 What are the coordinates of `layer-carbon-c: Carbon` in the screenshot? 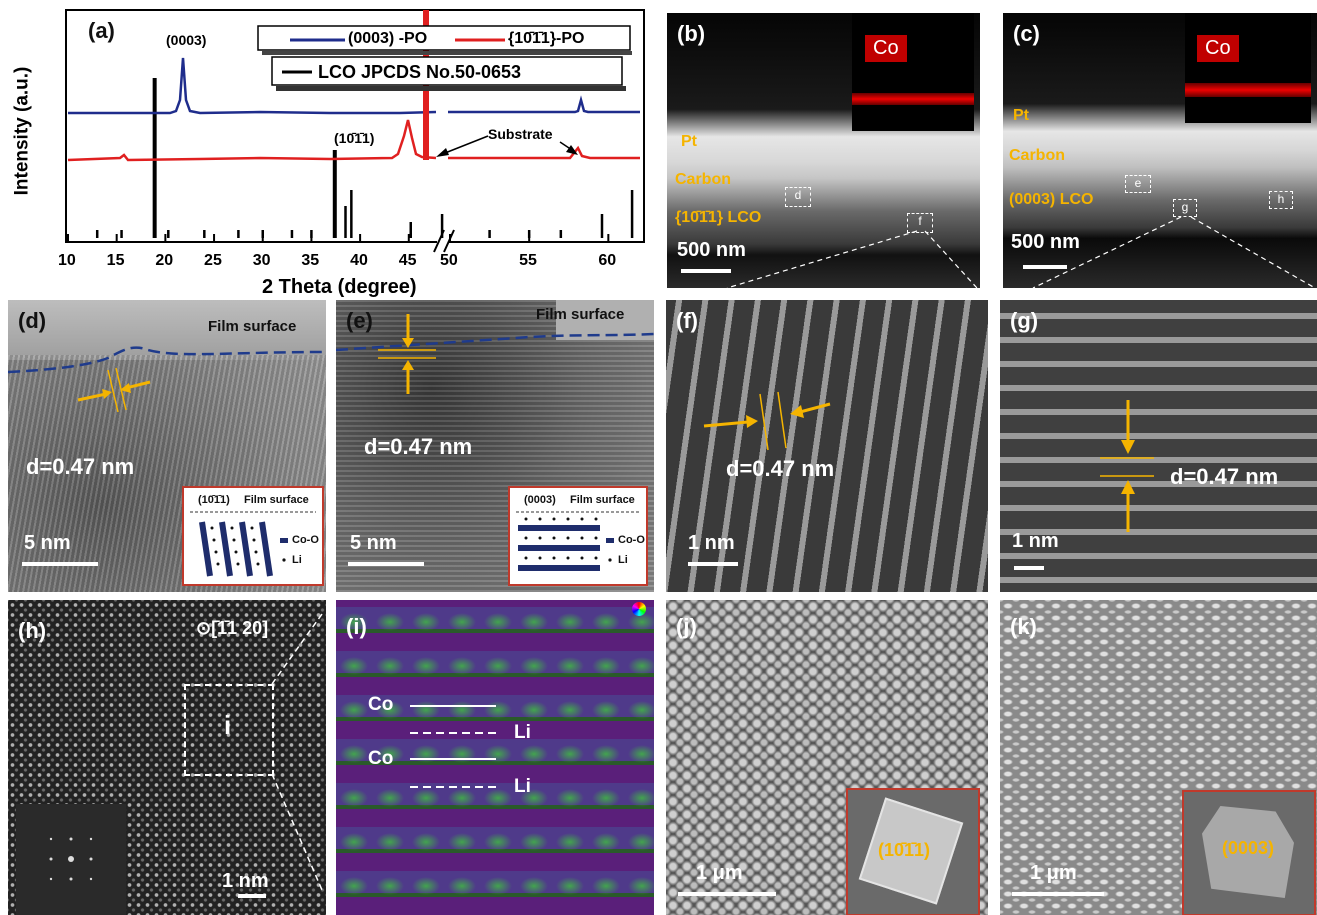 It's located at (1037, 155).